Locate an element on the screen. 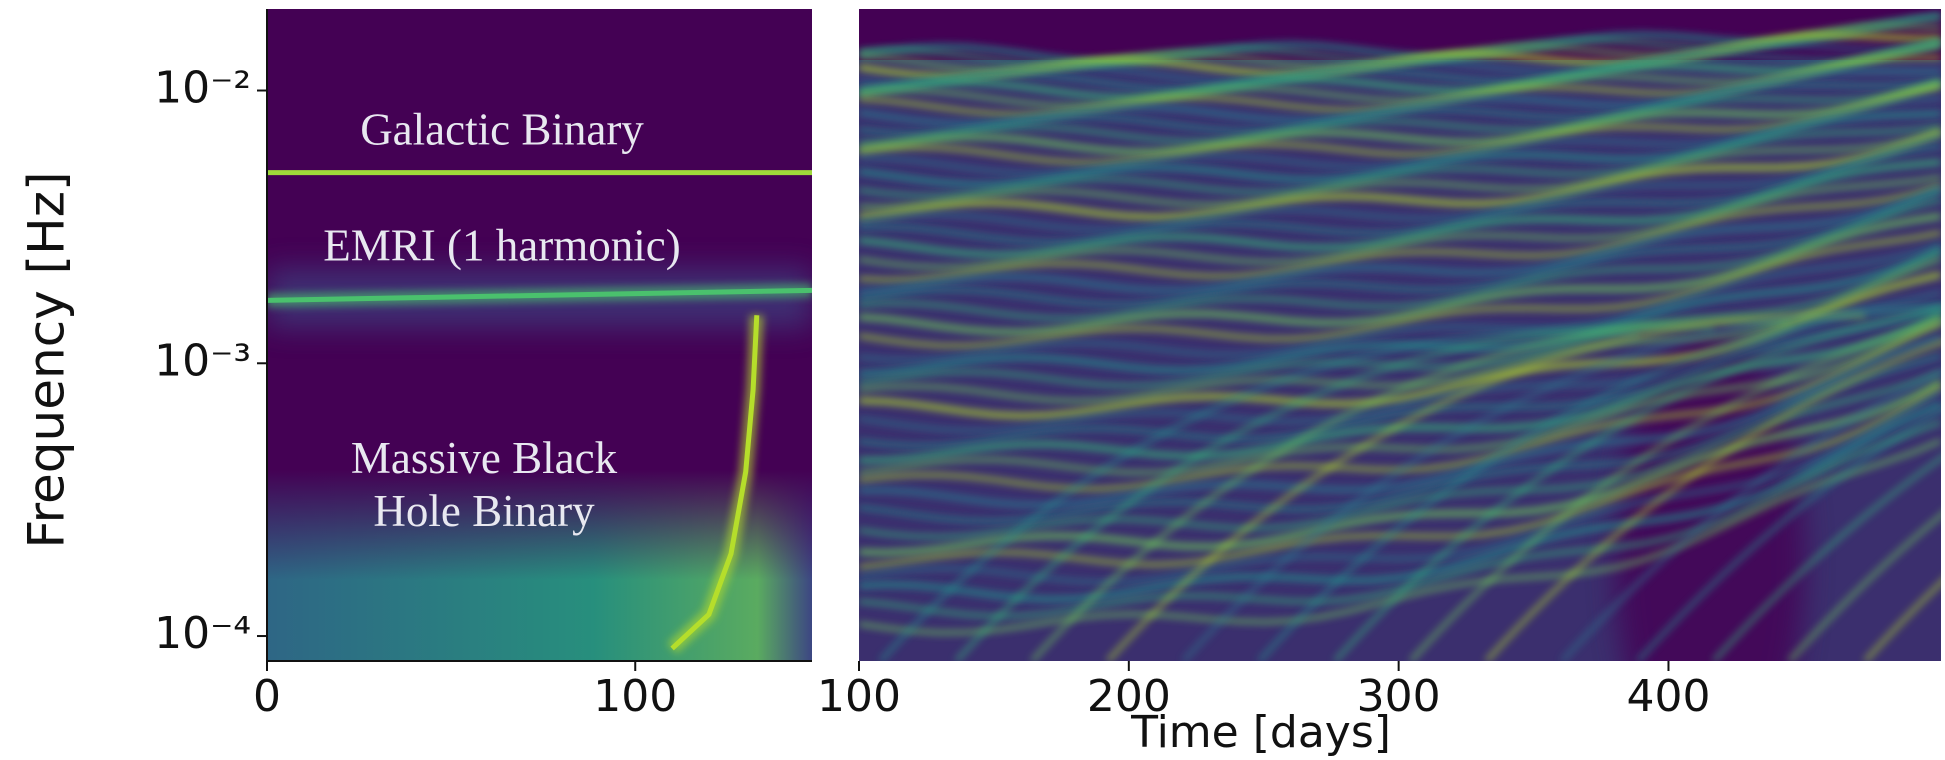 The image size is (1945, 760). x-tick-label: 200 is located at coordinates (1129, 696).